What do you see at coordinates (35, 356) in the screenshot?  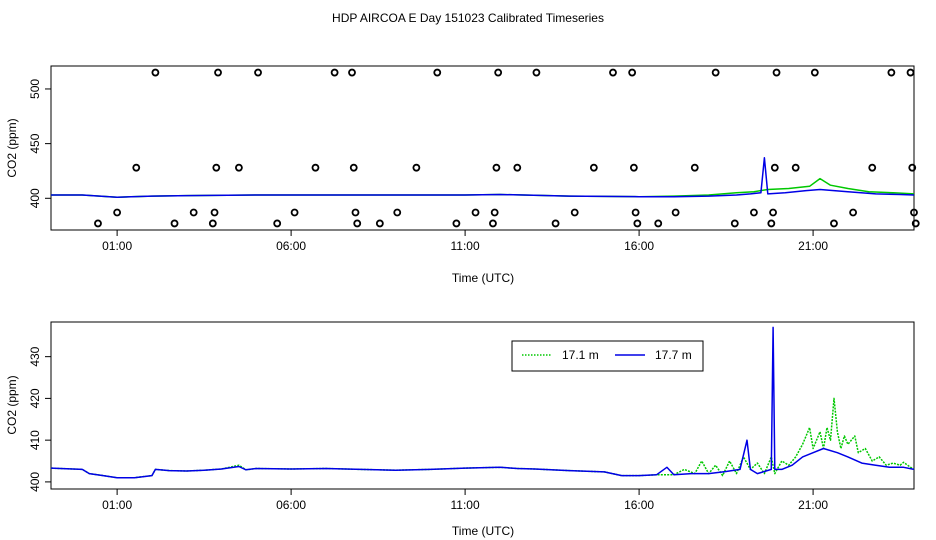 I see `y-tick-label: 430` at bounding box center [35, 356].